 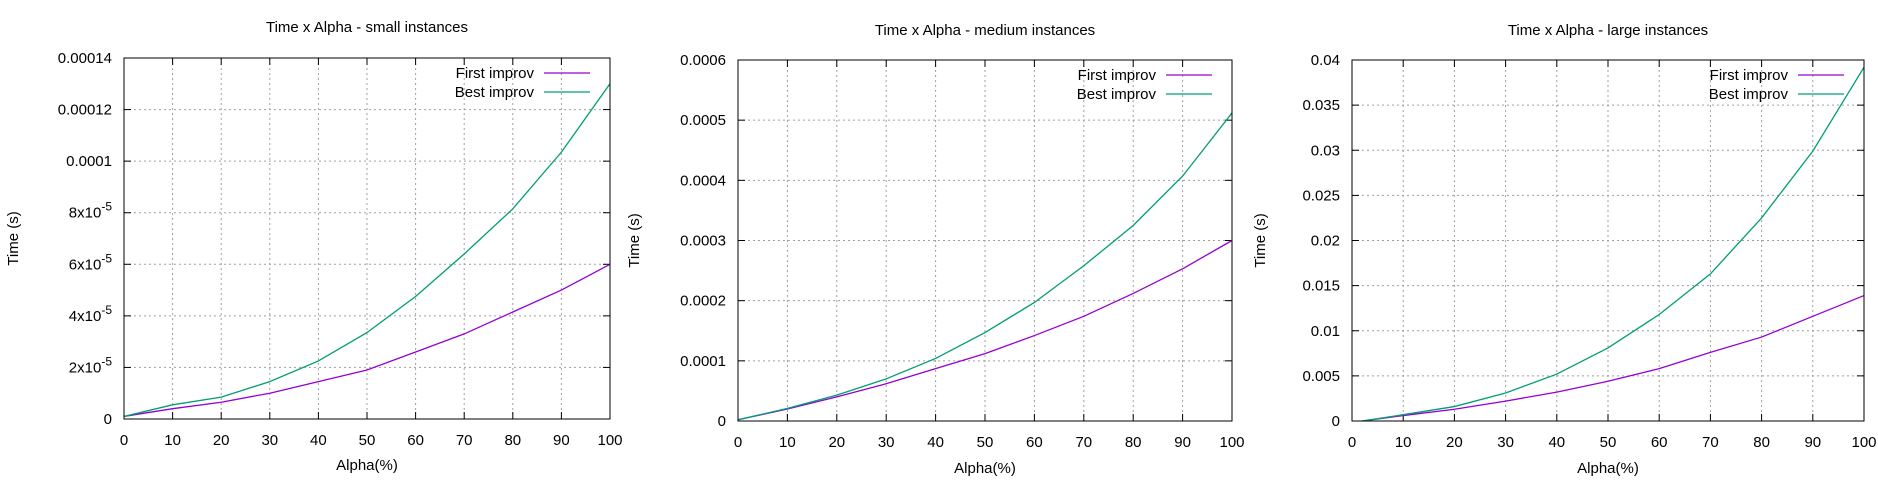 I want to click on chart-2-legend-label: First improv, so click(x=1117, y=75).